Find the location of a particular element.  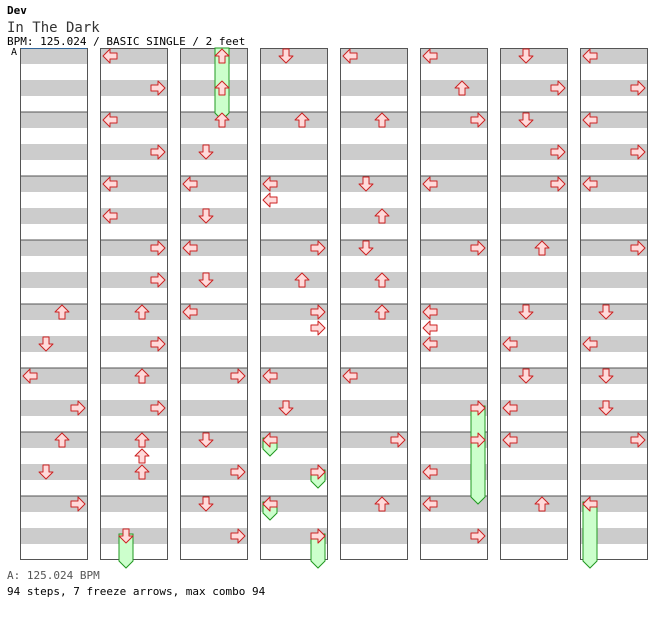

chart-column is located at coordinates (214, 304).